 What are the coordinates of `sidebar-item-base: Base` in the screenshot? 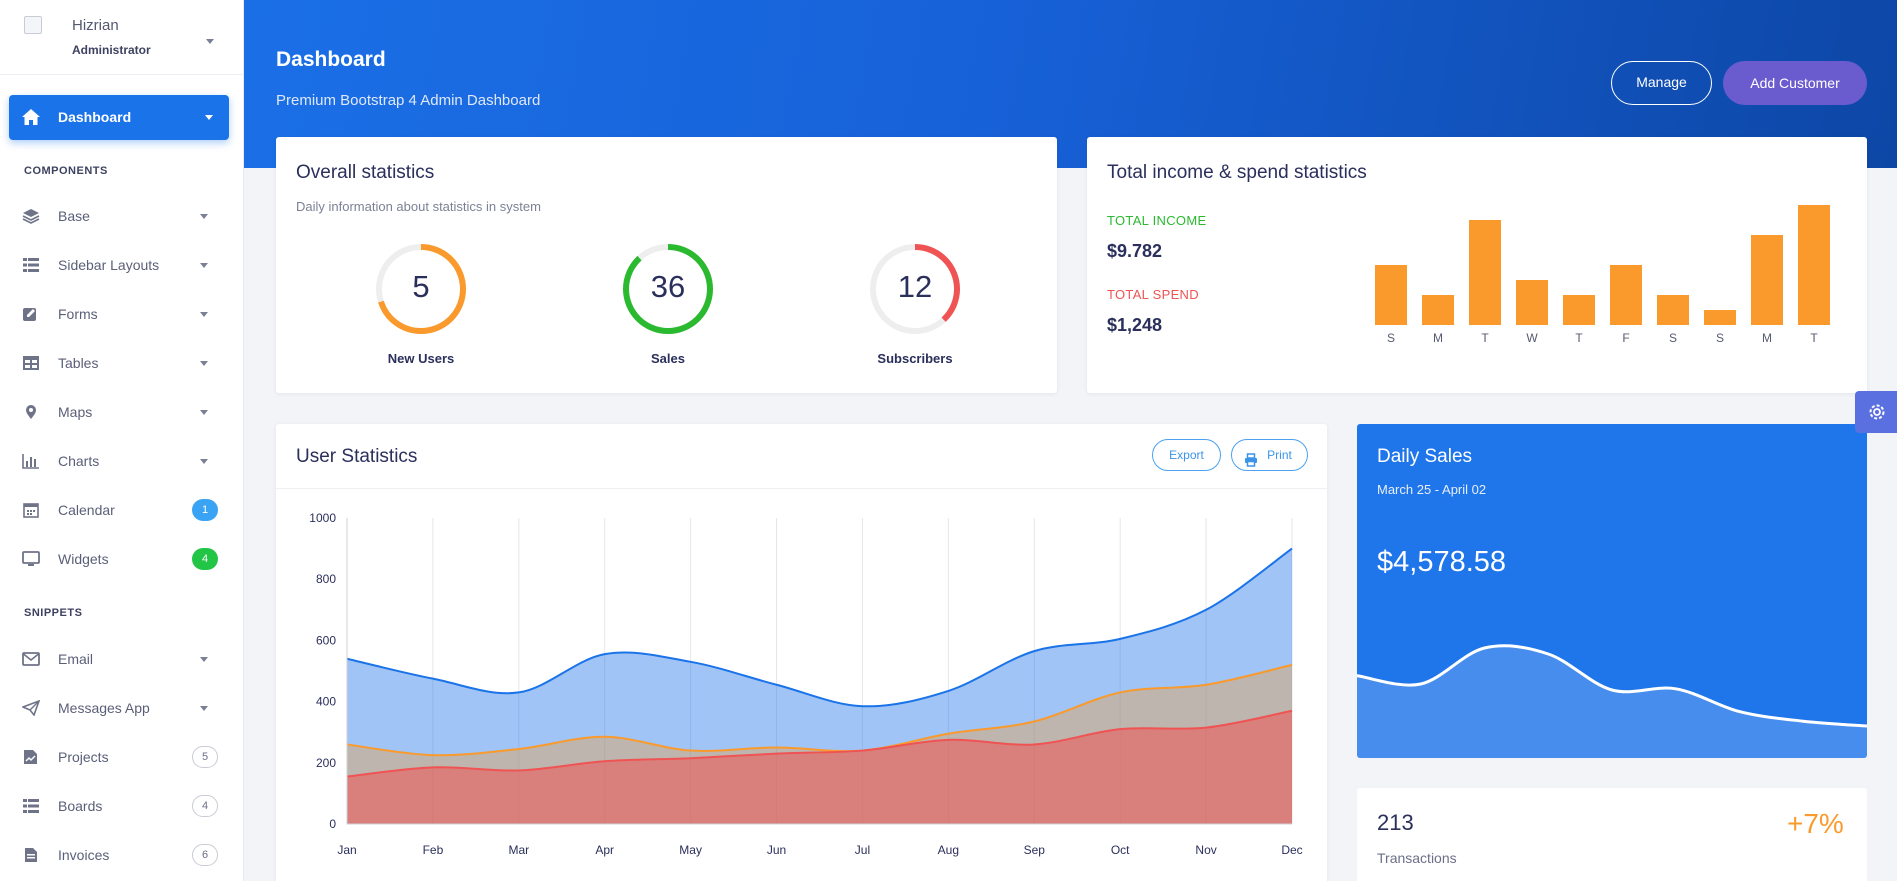 It's located at (121, 216).